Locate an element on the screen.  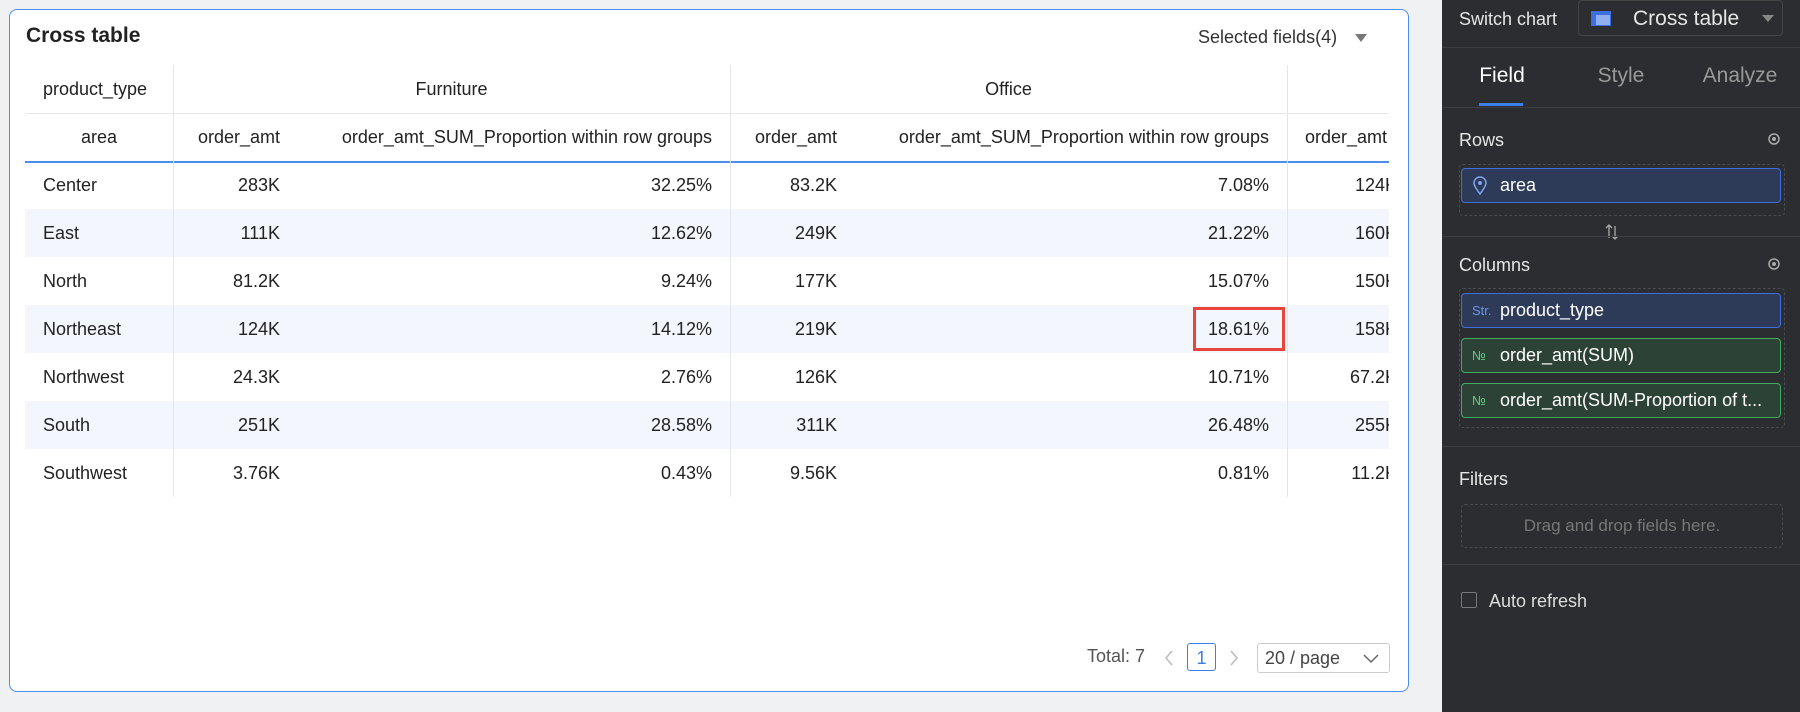
data-cell: 18.61% is located at coordinates (1238, 329).